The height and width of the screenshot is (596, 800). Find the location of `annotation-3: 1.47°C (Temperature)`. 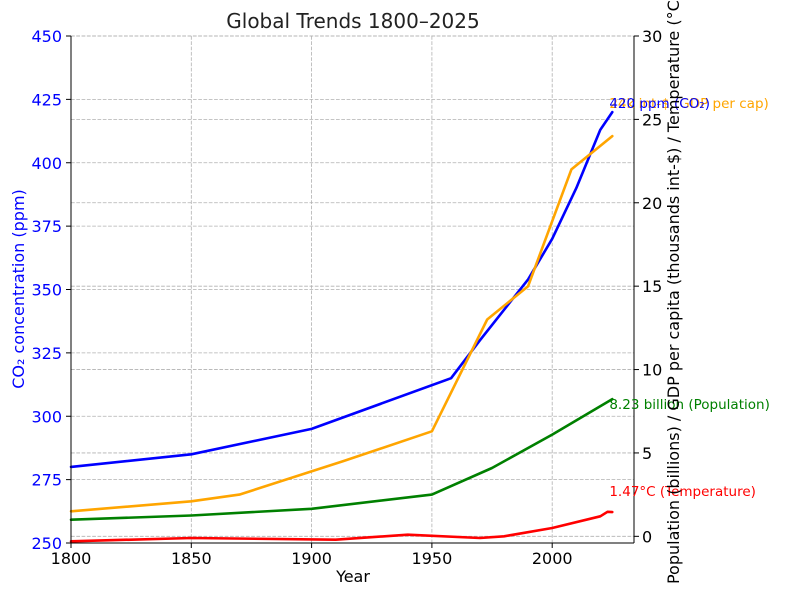

annotation-3: 1.47°C (Temperature) is located at coordinates (682, 492).